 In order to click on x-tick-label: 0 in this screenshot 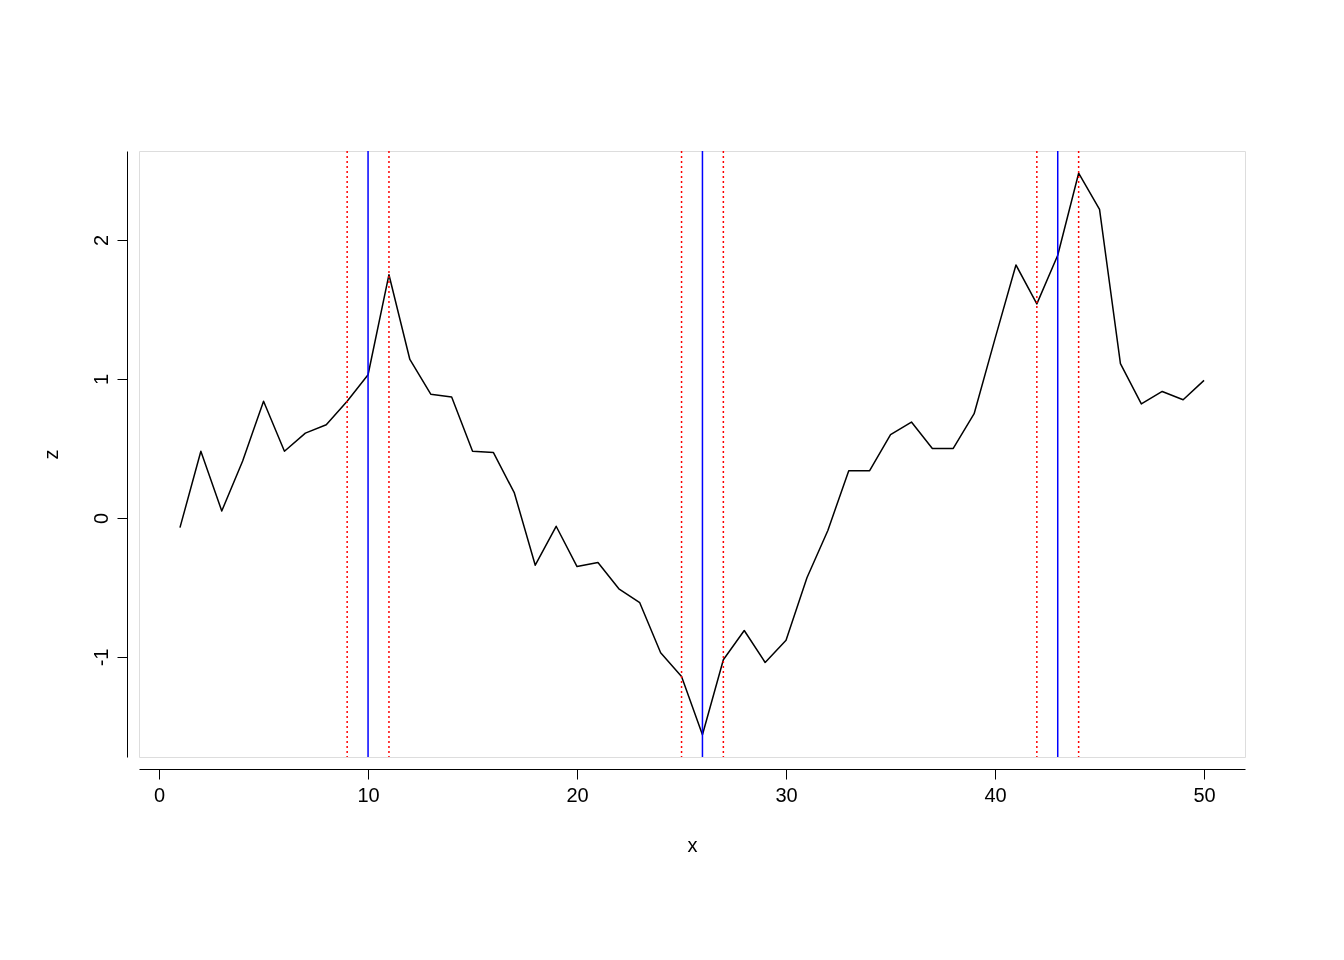, I will do `click(160, 794)`.